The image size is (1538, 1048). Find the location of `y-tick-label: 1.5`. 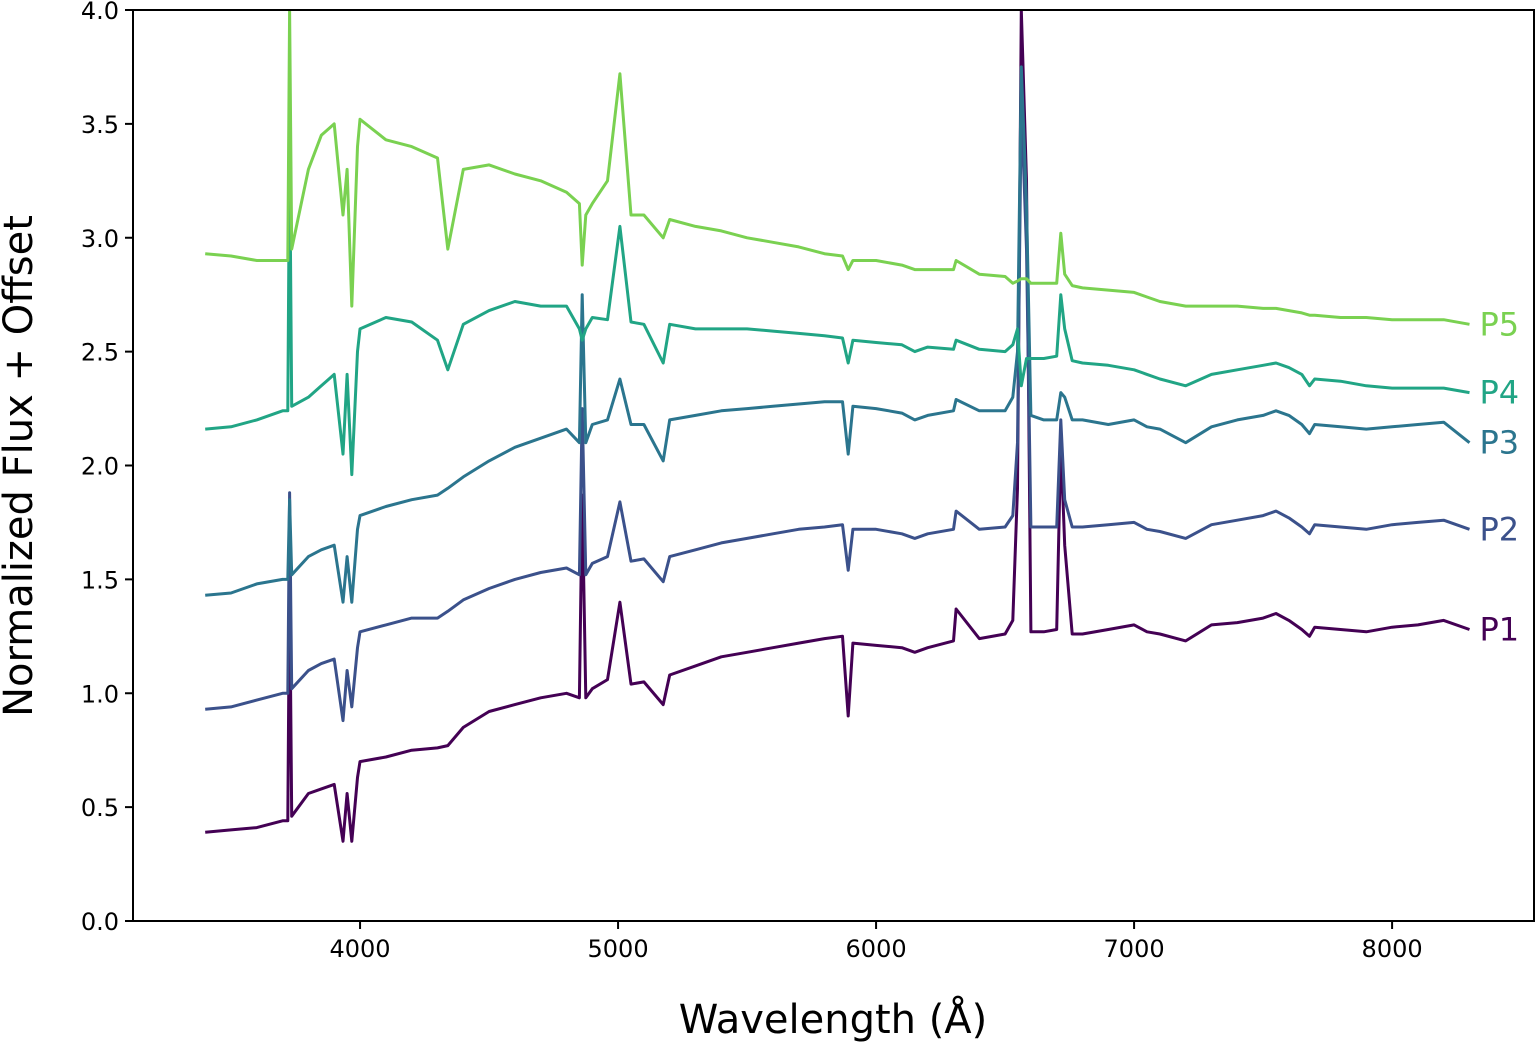

y-tick-label: 1.5 is located at coordinates (100, 580).